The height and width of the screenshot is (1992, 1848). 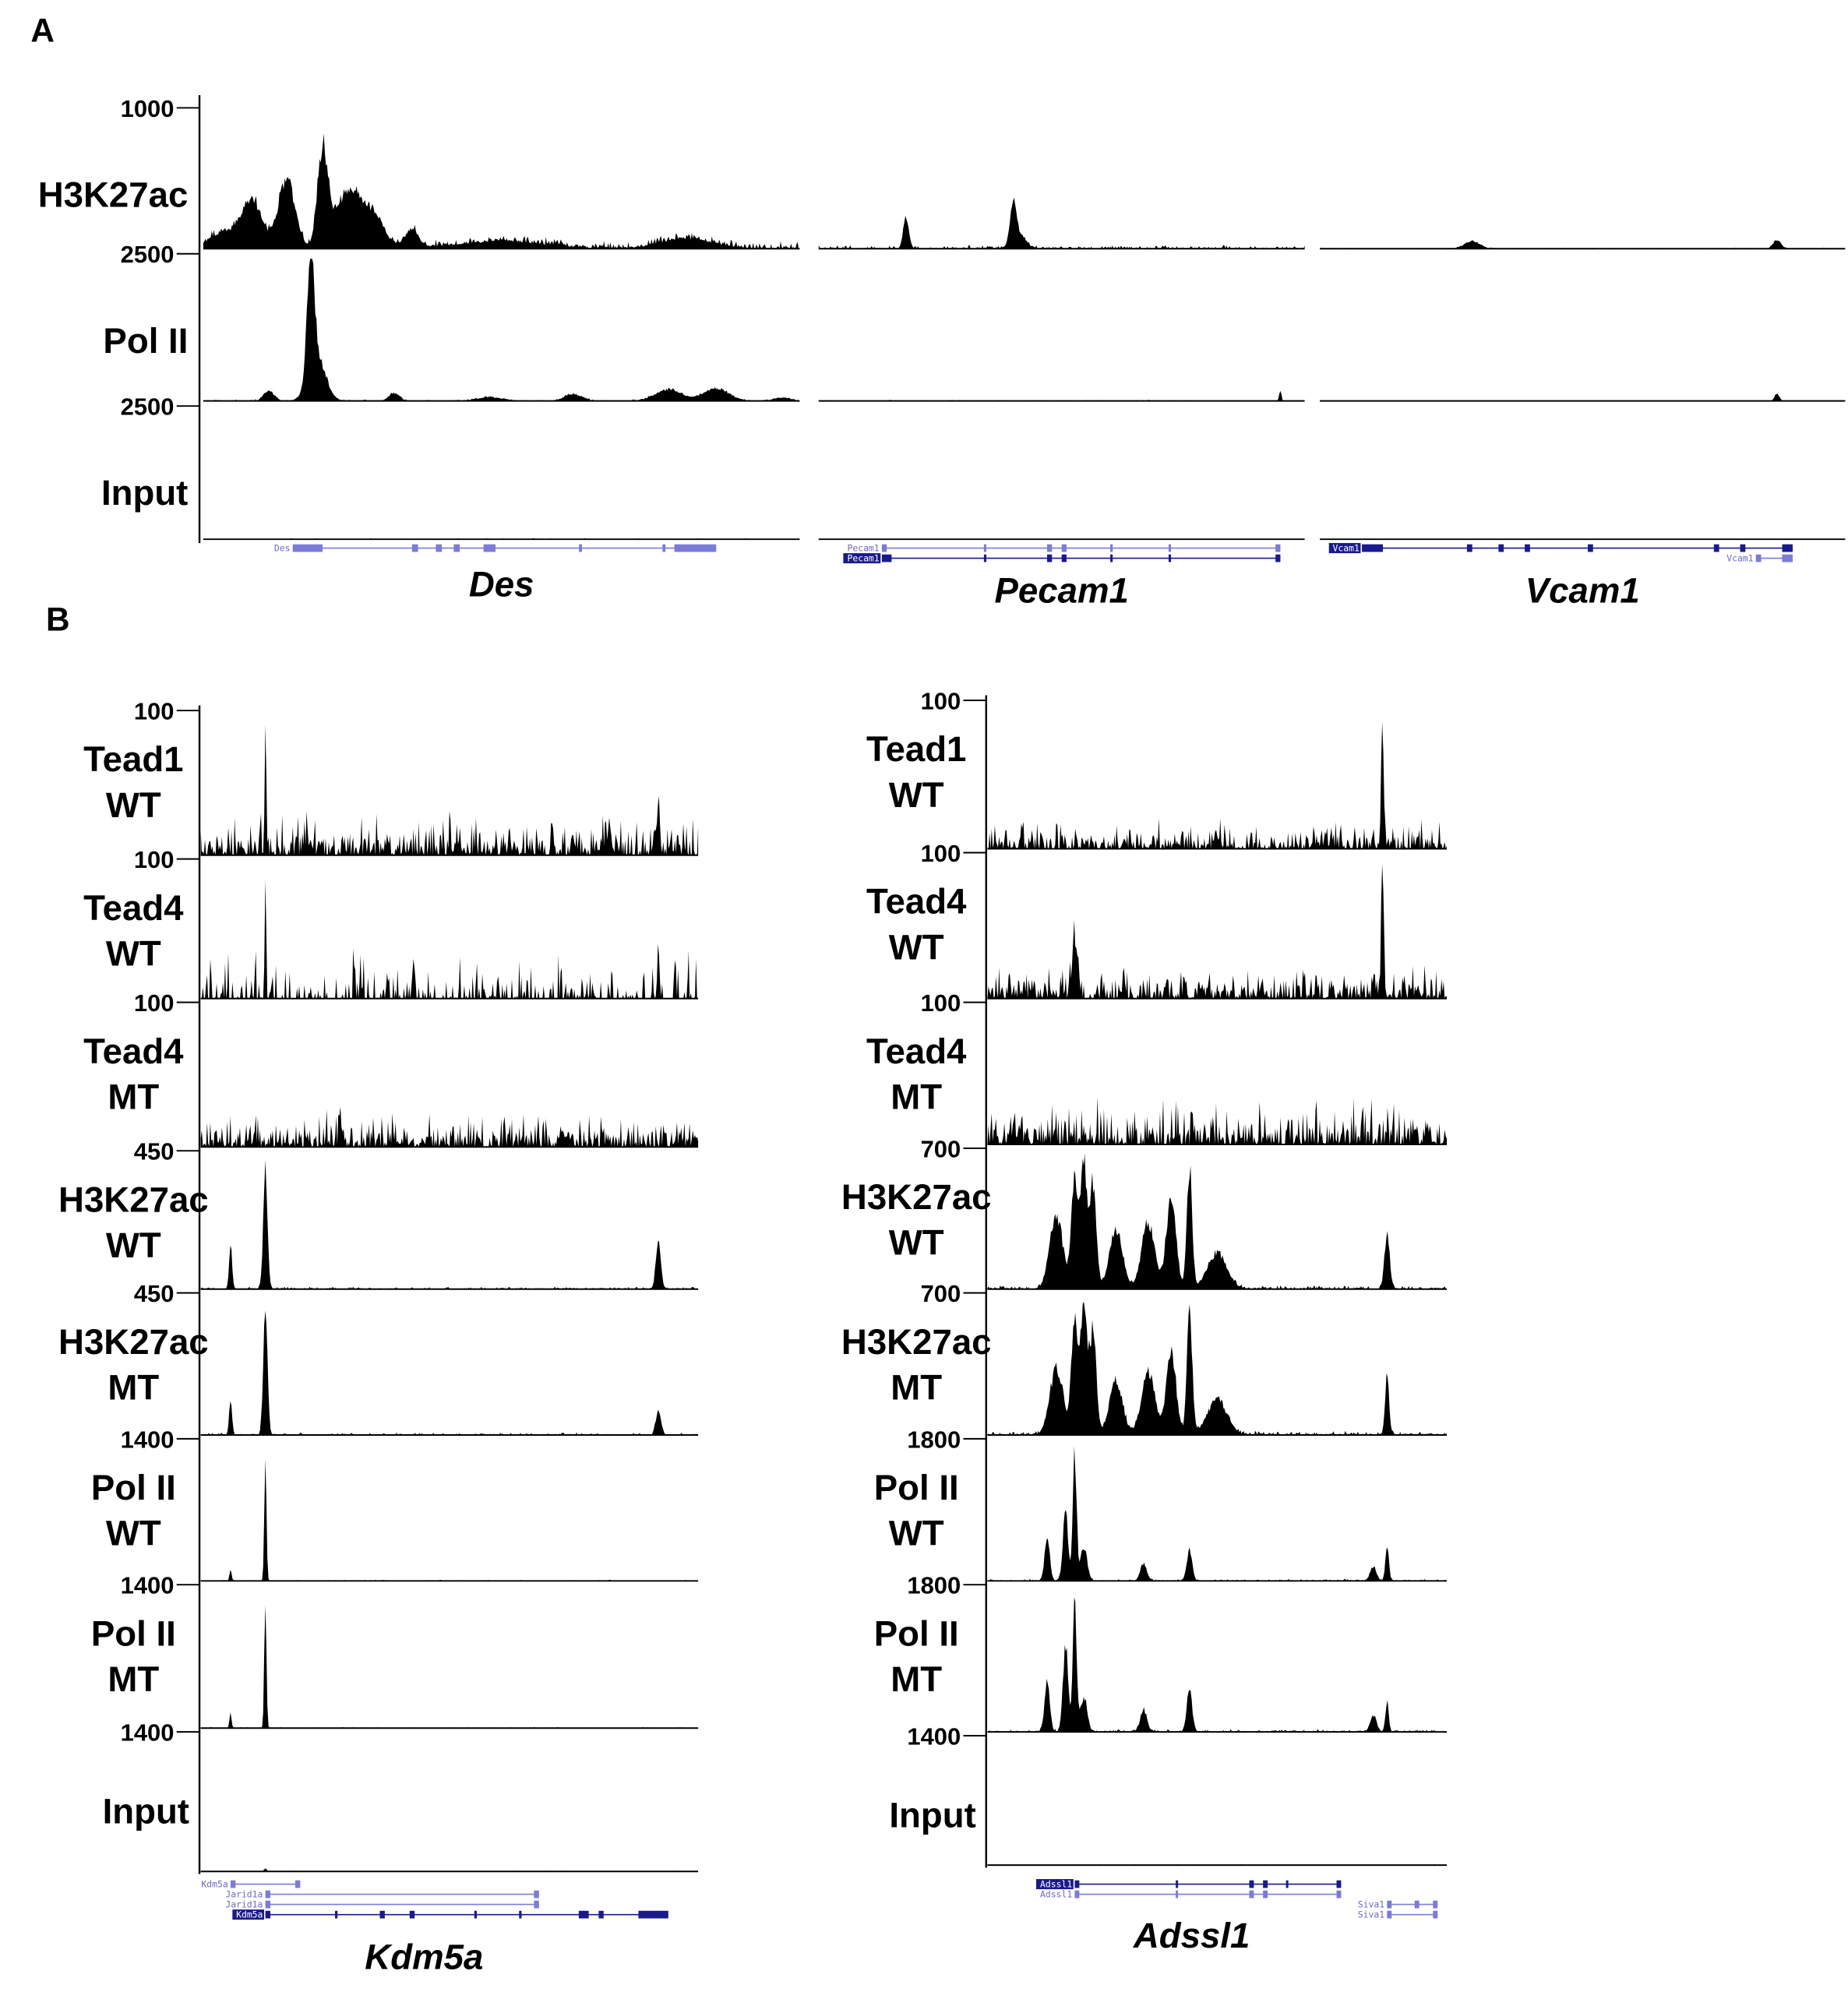 I want to click on panel-label-b: B, so click(x=58, y=619).